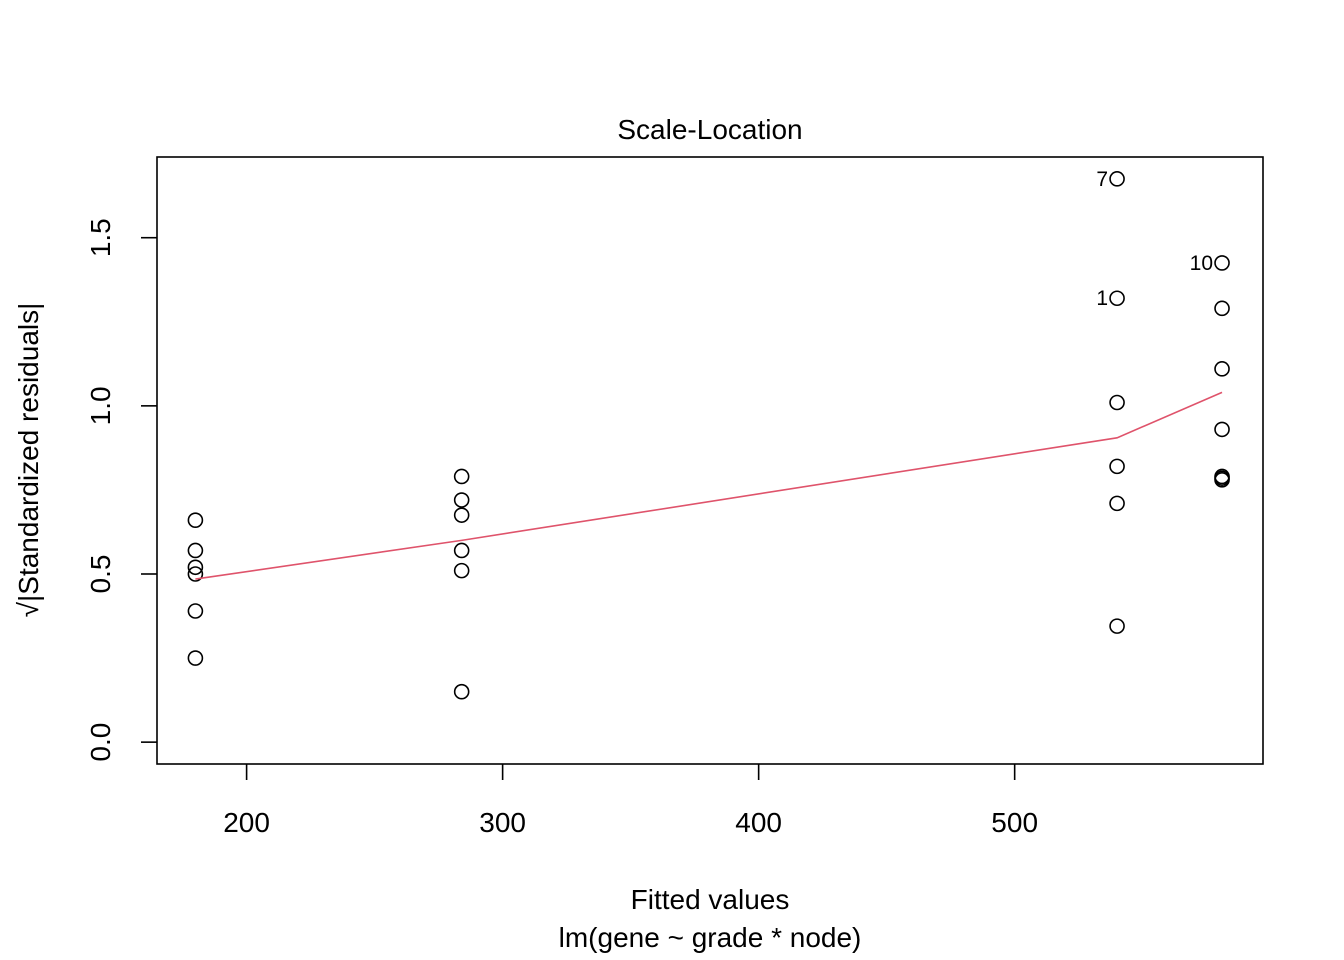 The width and height of the screenshot is (1344, 960). What do you see at coordinates (502, 822) in the screenshot?
I see `x-tick-label: 300` at bounding box center [502, 822].